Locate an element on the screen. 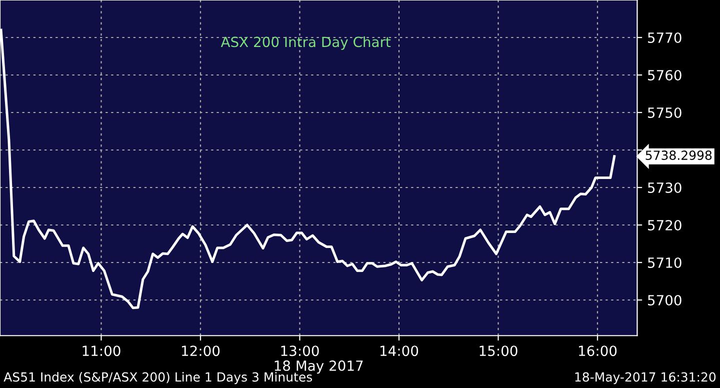  text: AS51 Index (S&P/ASX 200) Line 1 Days 3 Minutes is located at coordinates (158, 378).